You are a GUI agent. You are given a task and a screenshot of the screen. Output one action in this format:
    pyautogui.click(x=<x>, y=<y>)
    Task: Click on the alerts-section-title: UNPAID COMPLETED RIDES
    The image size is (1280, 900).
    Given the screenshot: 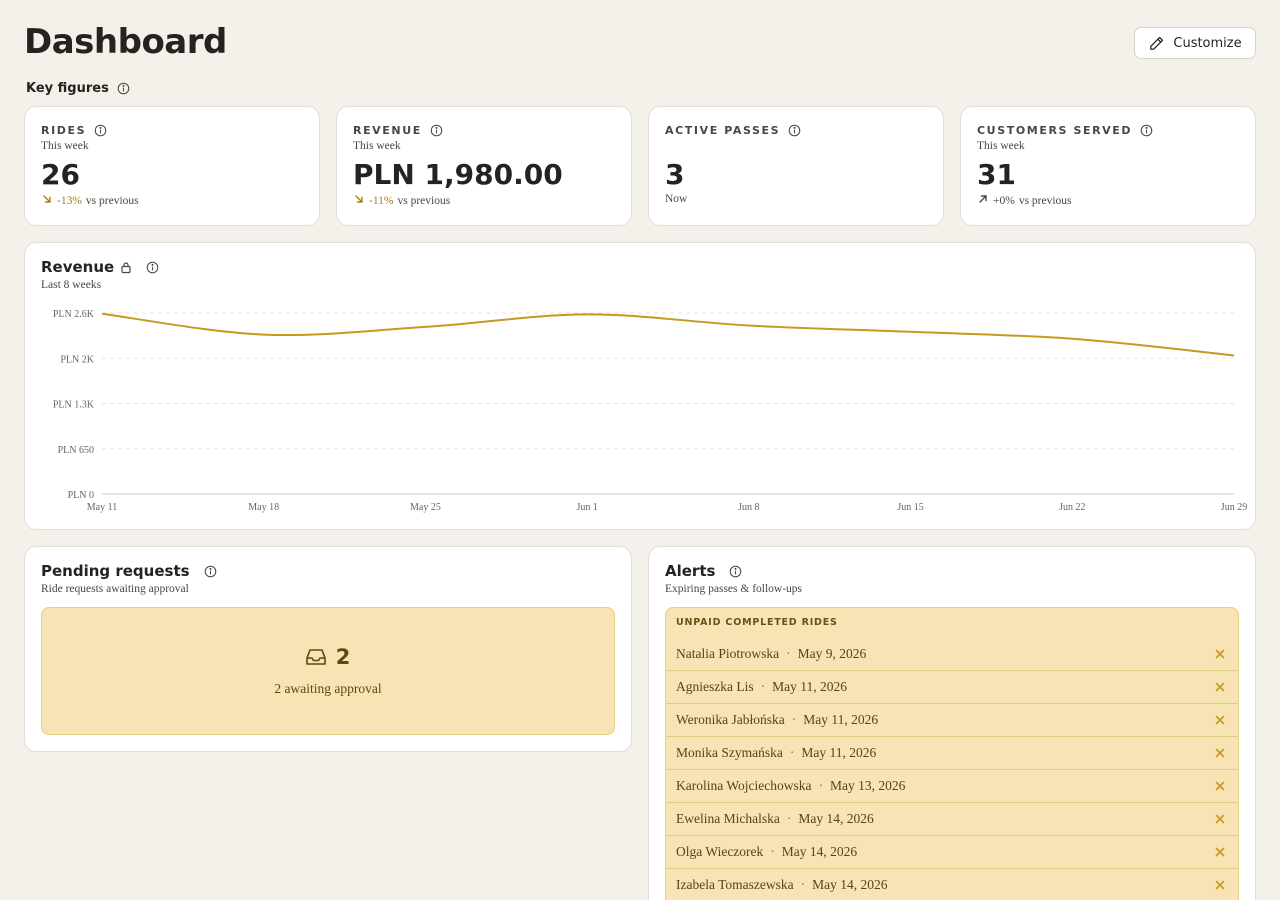 What is the action you would take?
    pyautogui.click(x=757, y=622)
    